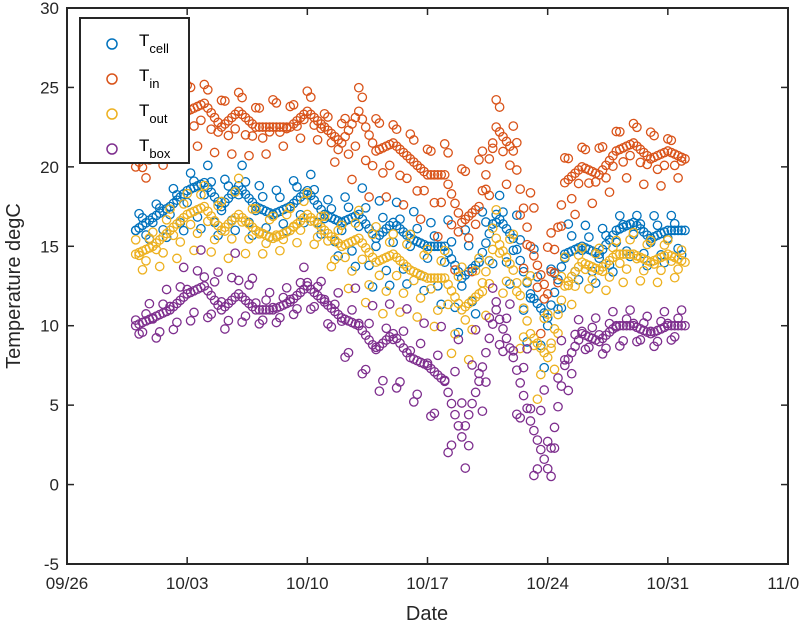 This screenshot has height=626, width=800. I want to click on y-tick-label: 10, so click(49, 326).